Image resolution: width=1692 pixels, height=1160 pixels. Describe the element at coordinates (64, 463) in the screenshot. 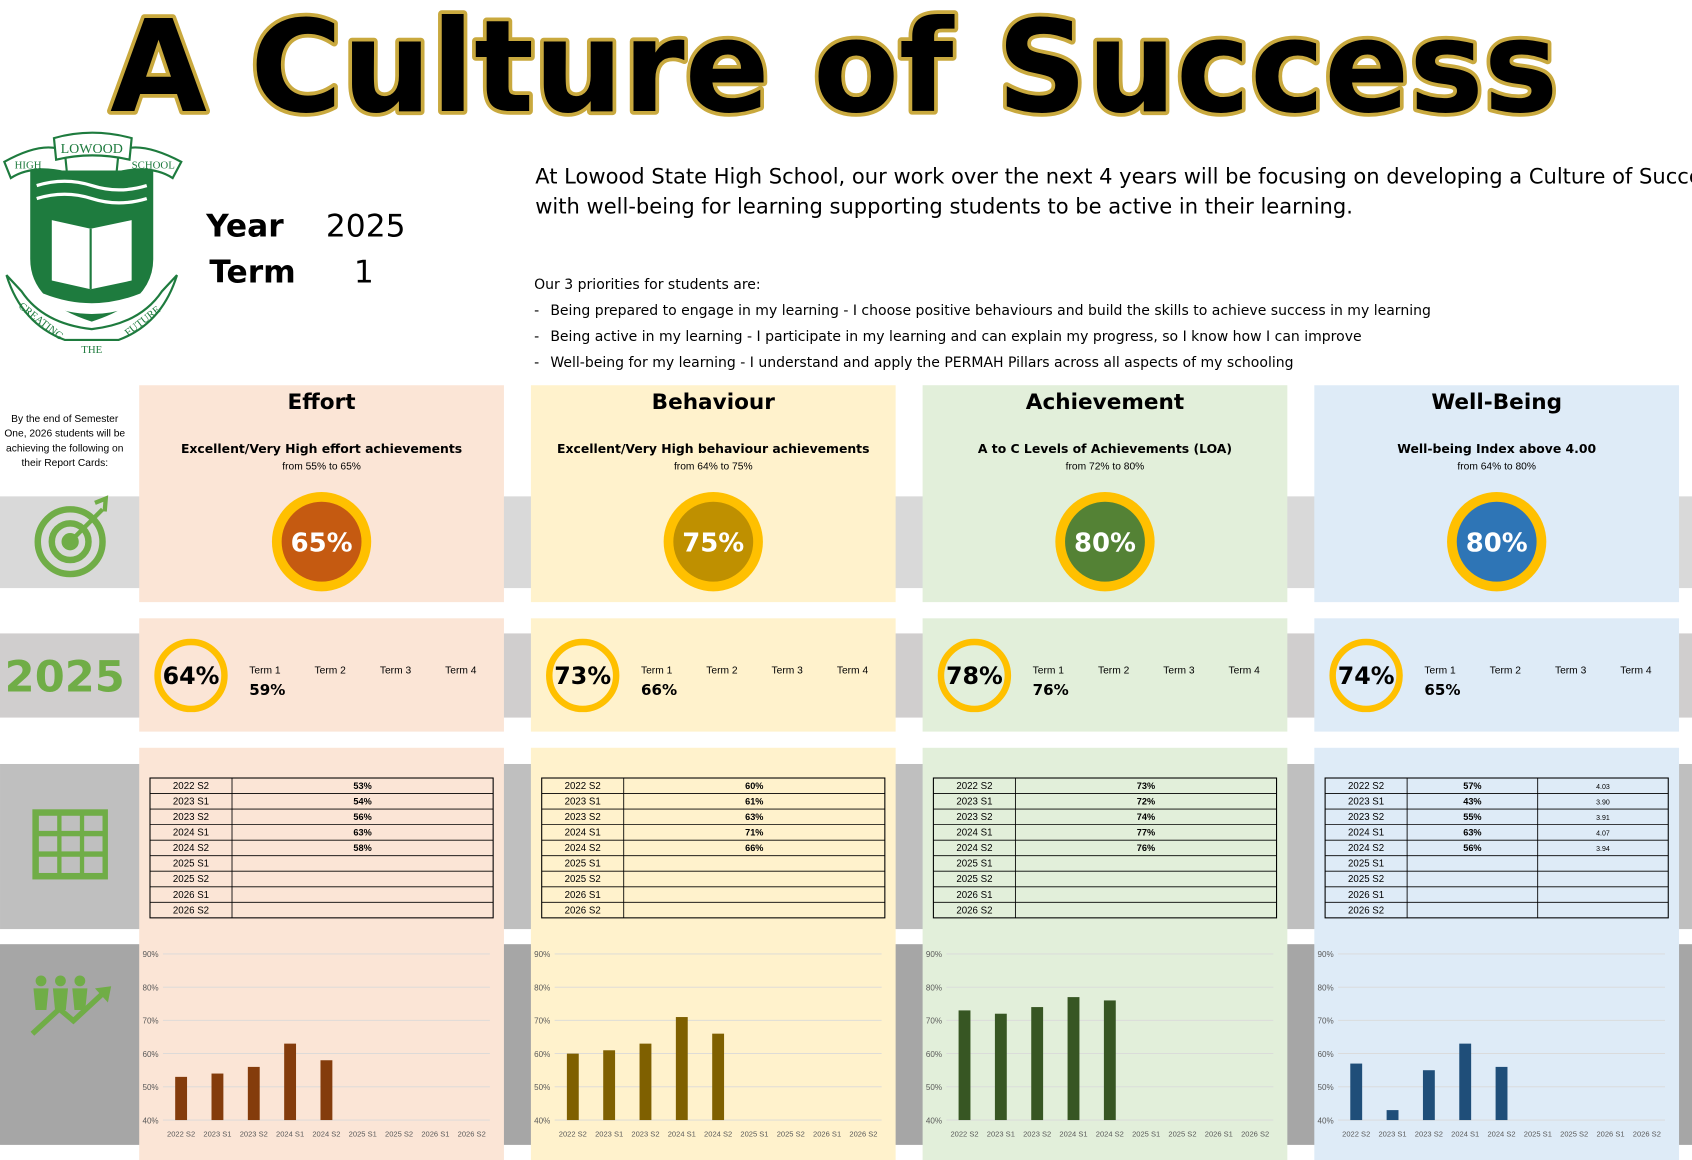

I see `side-note-line: their Report Cards:` at that location.